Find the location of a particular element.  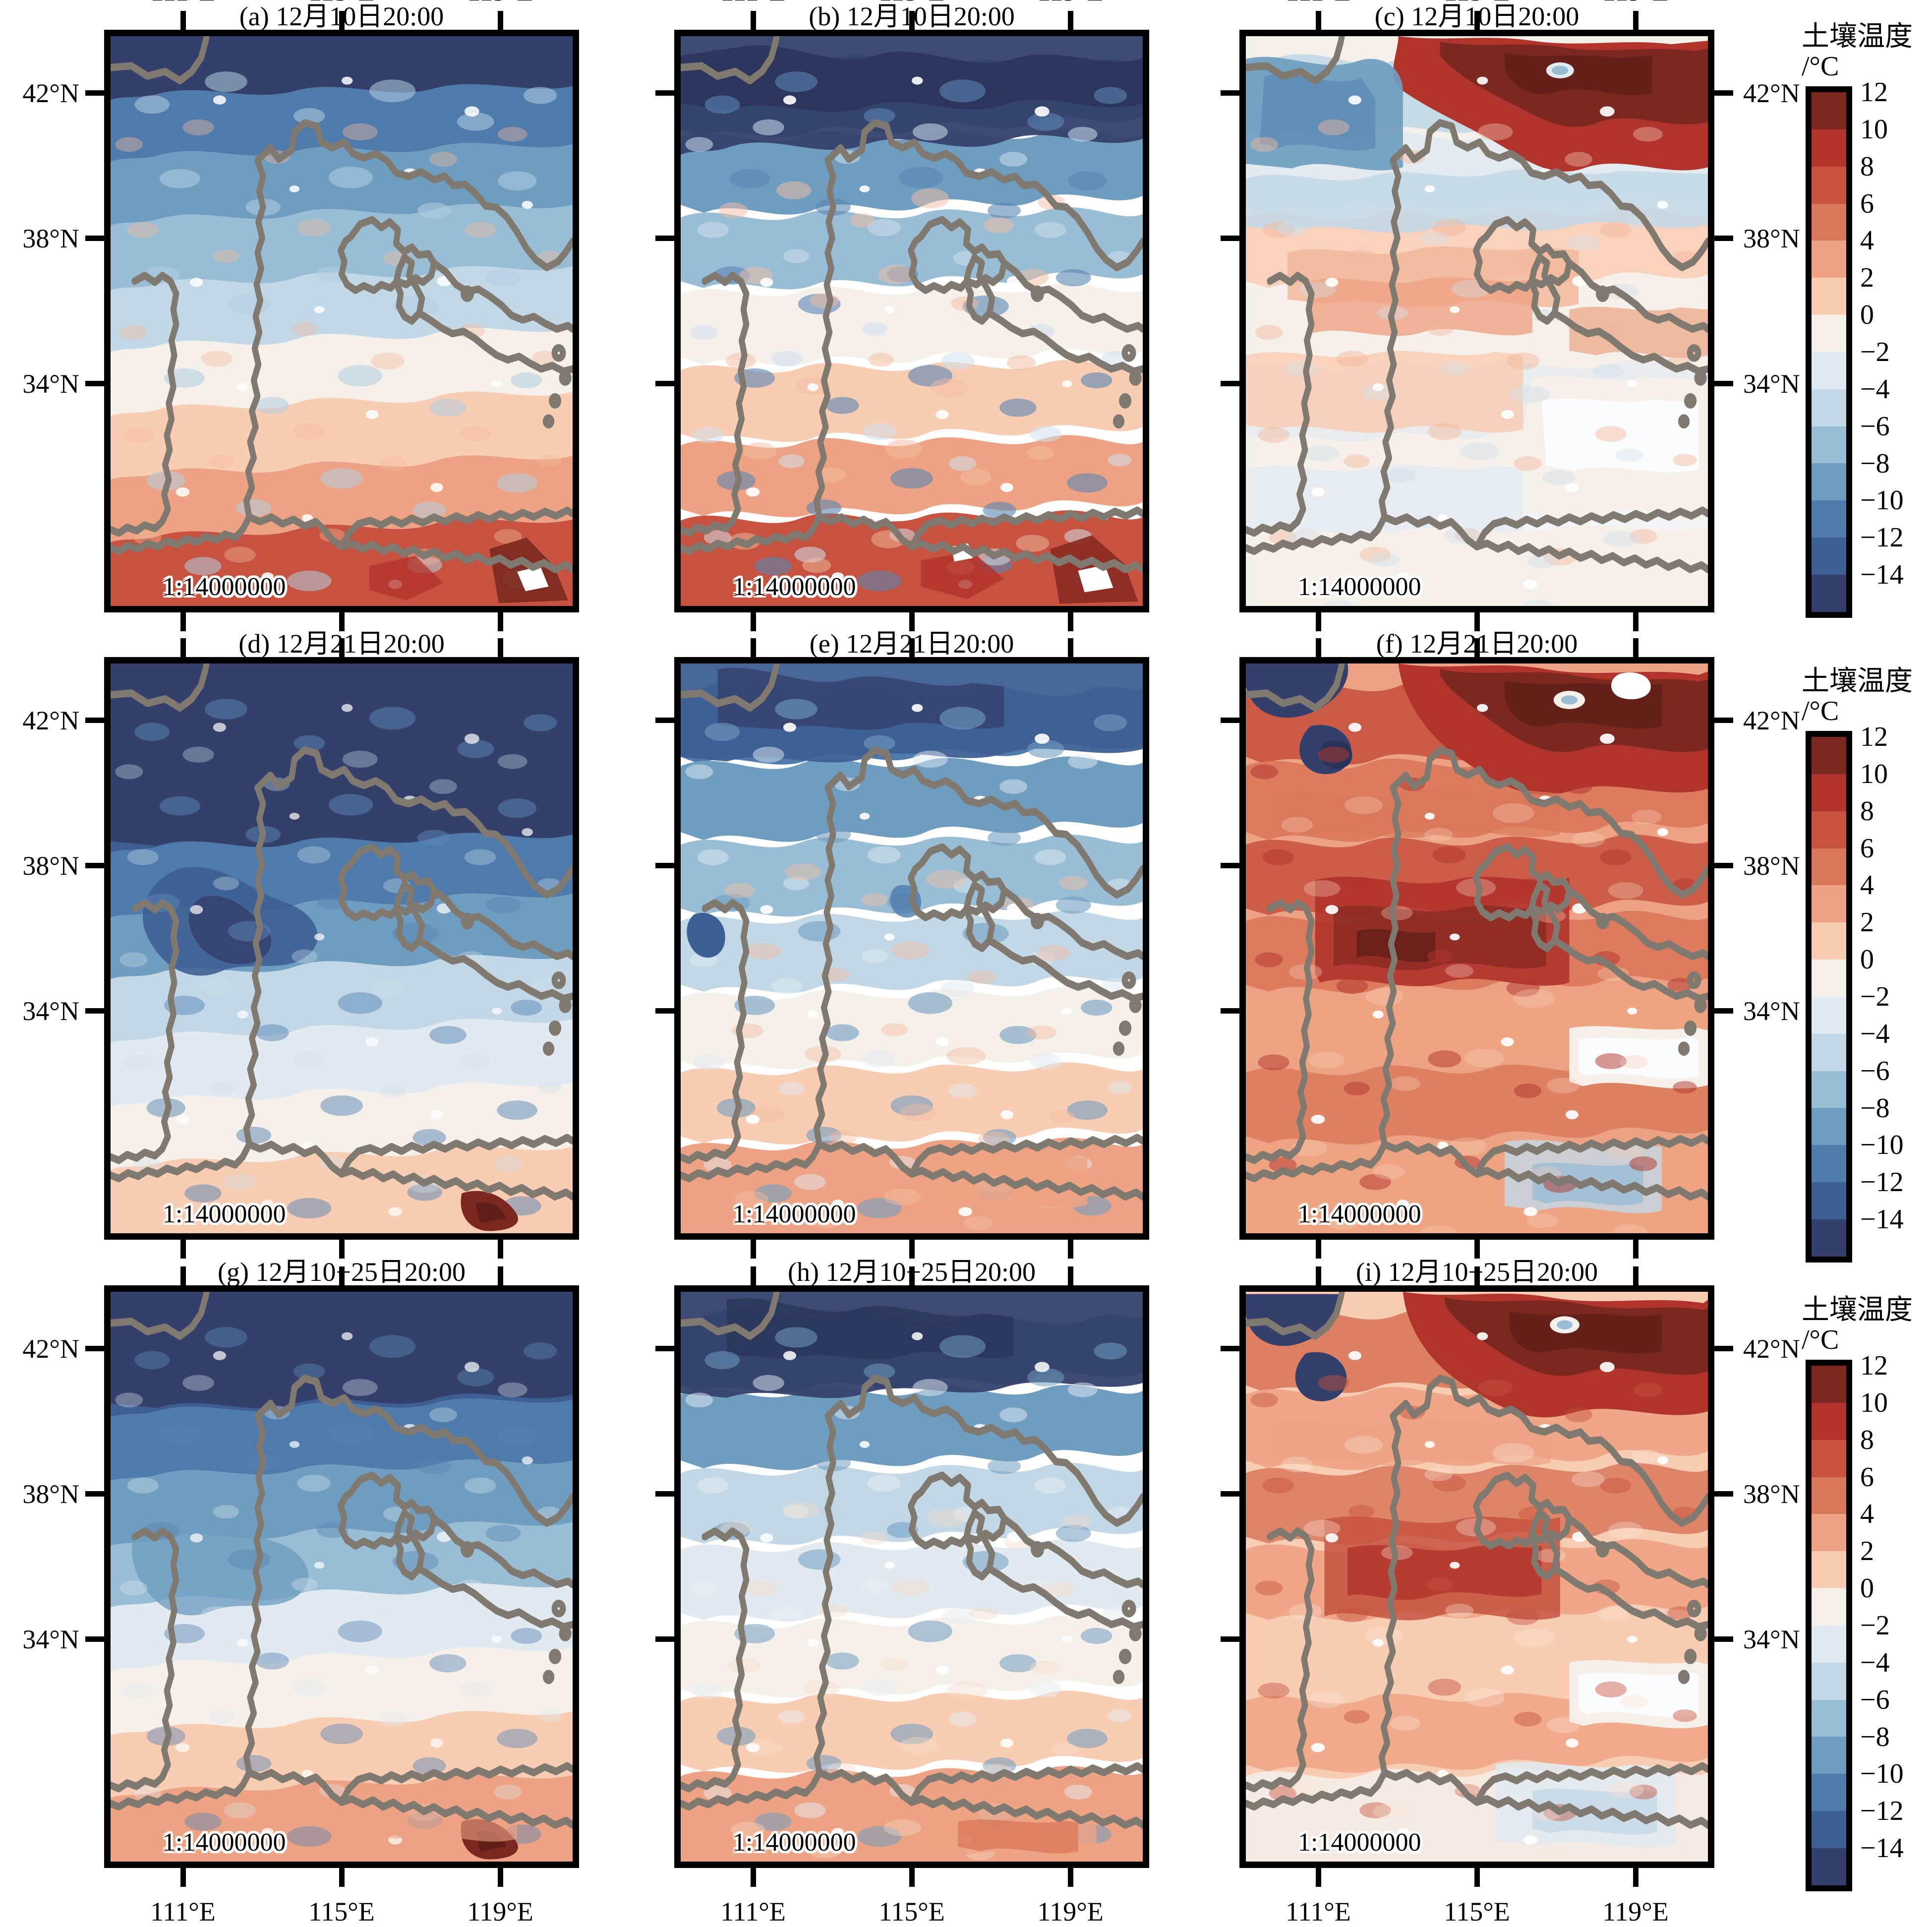

lon-label-bot-g-1: 115°E is located at coordinates (342, 1912).